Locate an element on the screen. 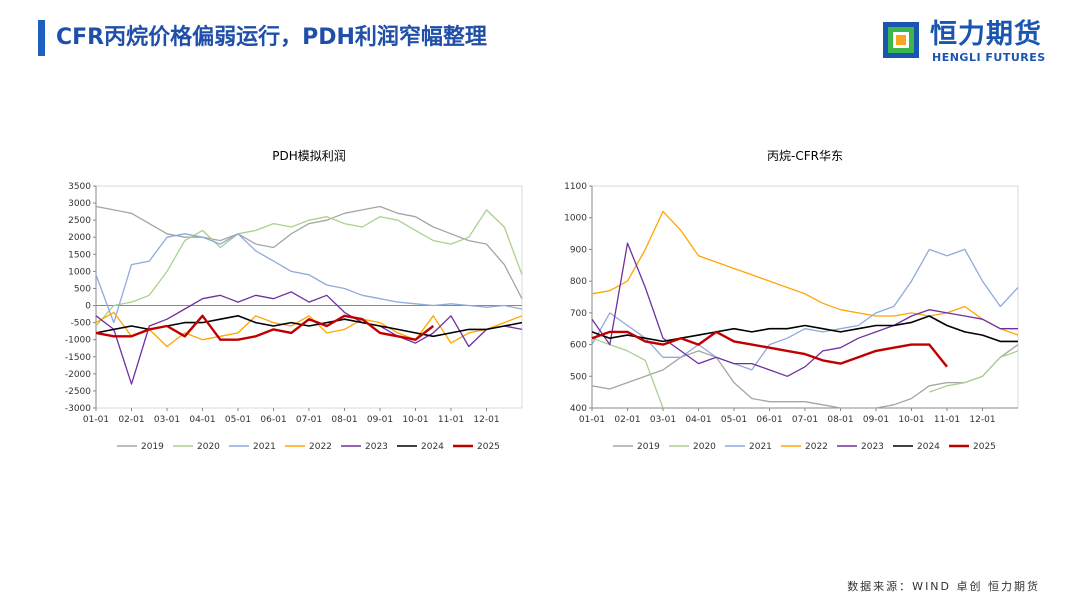  logo-text-cn: 恒力期货 is located at coordinates (986, 34).